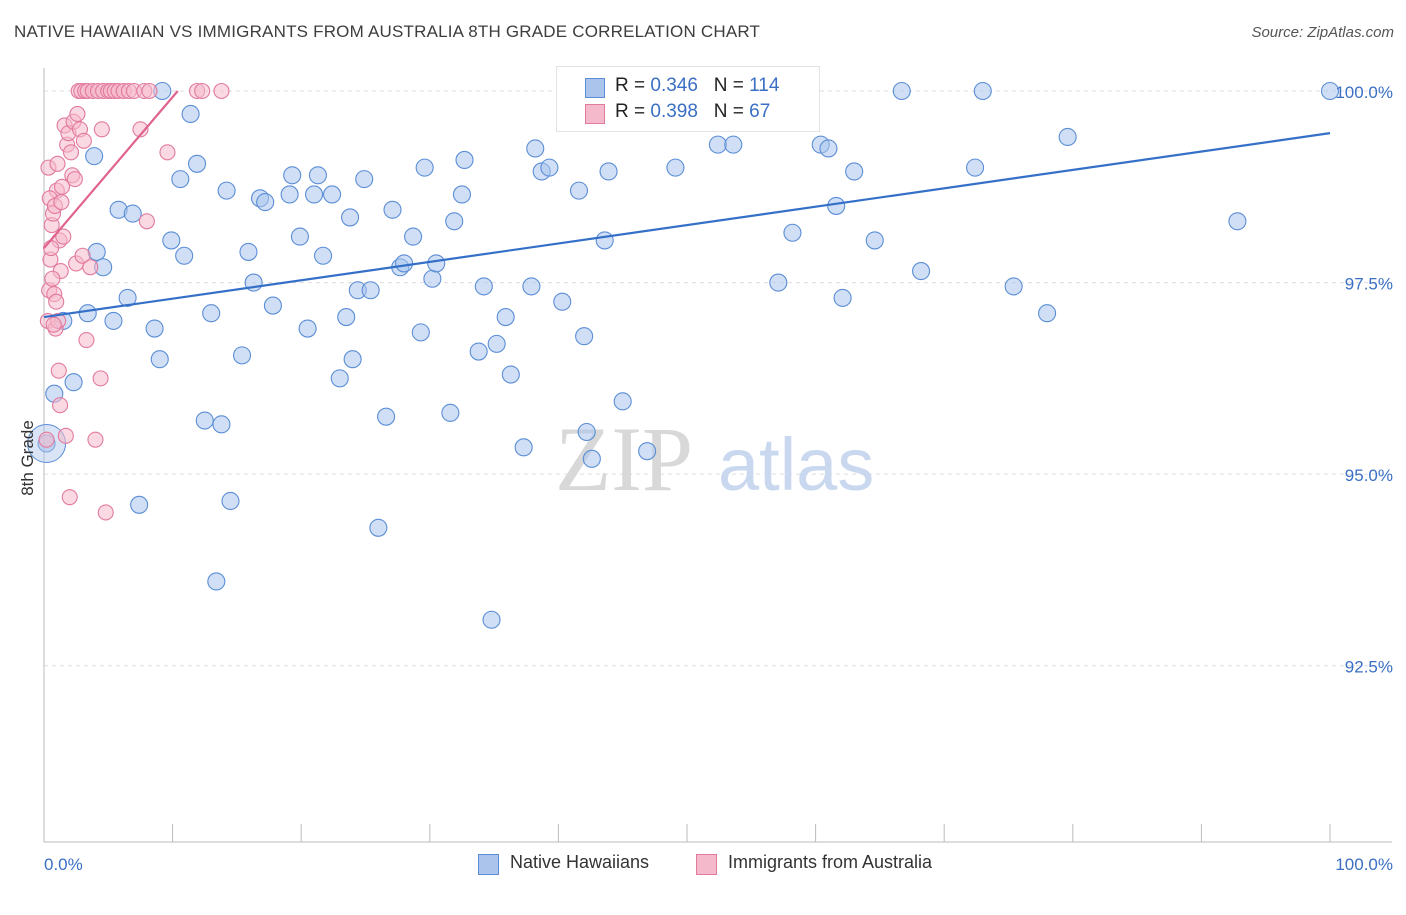  Describe the element at coordinates (595, 88) in the screenshot. I see `legend-swatch-blue` at that location.